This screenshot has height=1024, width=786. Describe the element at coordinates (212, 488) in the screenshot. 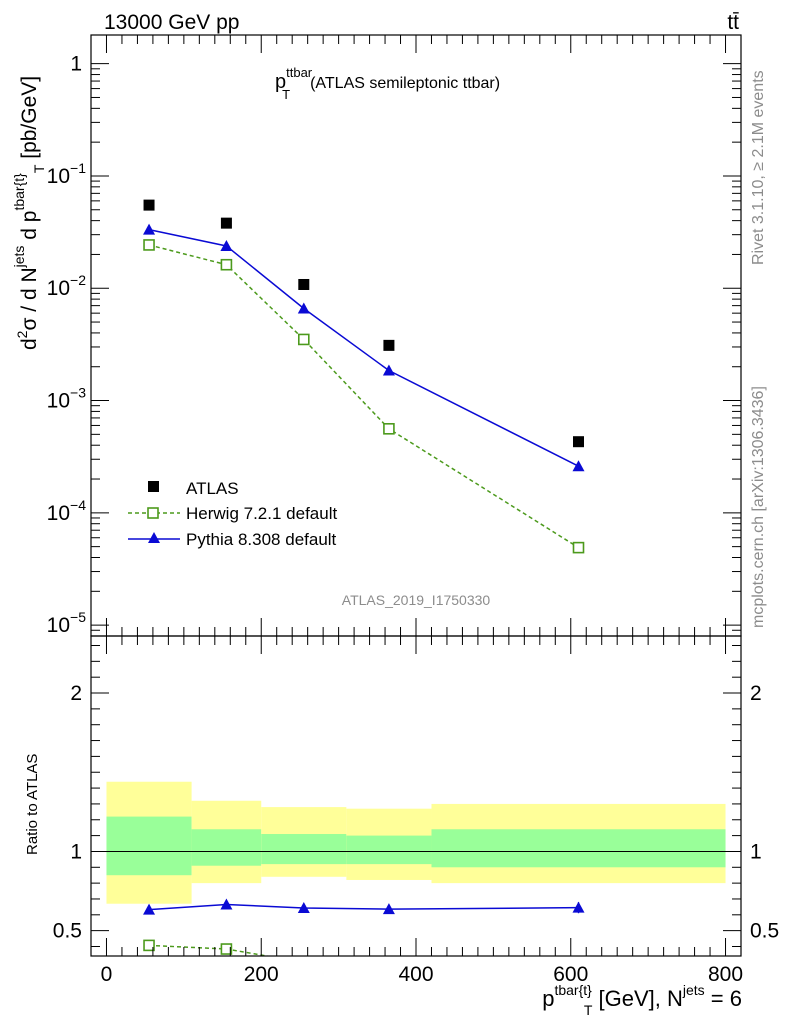

I see `legend-label-atlas: ATLAS` at that location.